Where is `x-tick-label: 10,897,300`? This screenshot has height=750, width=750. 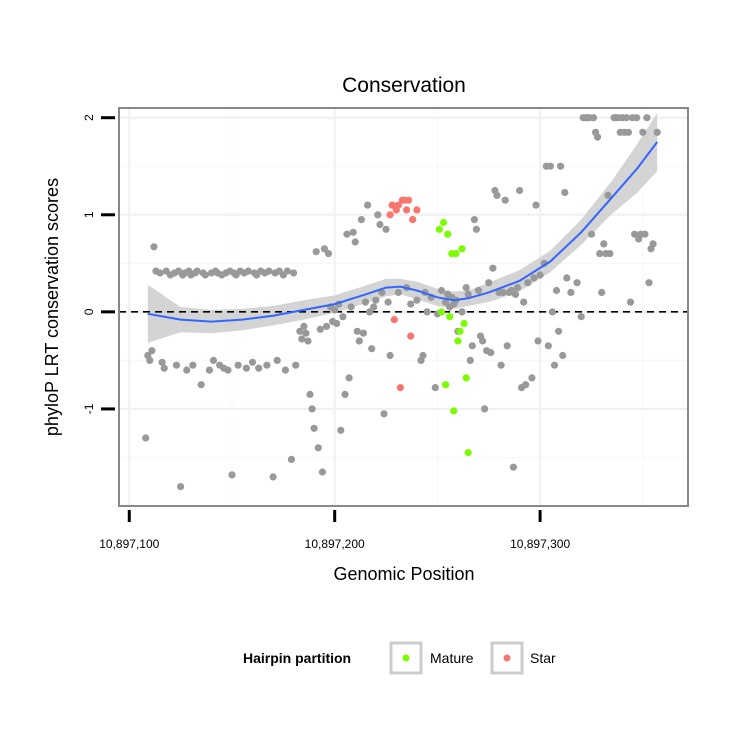 x-tick-label: 10,897,300 is located at coordinates (540, 544).